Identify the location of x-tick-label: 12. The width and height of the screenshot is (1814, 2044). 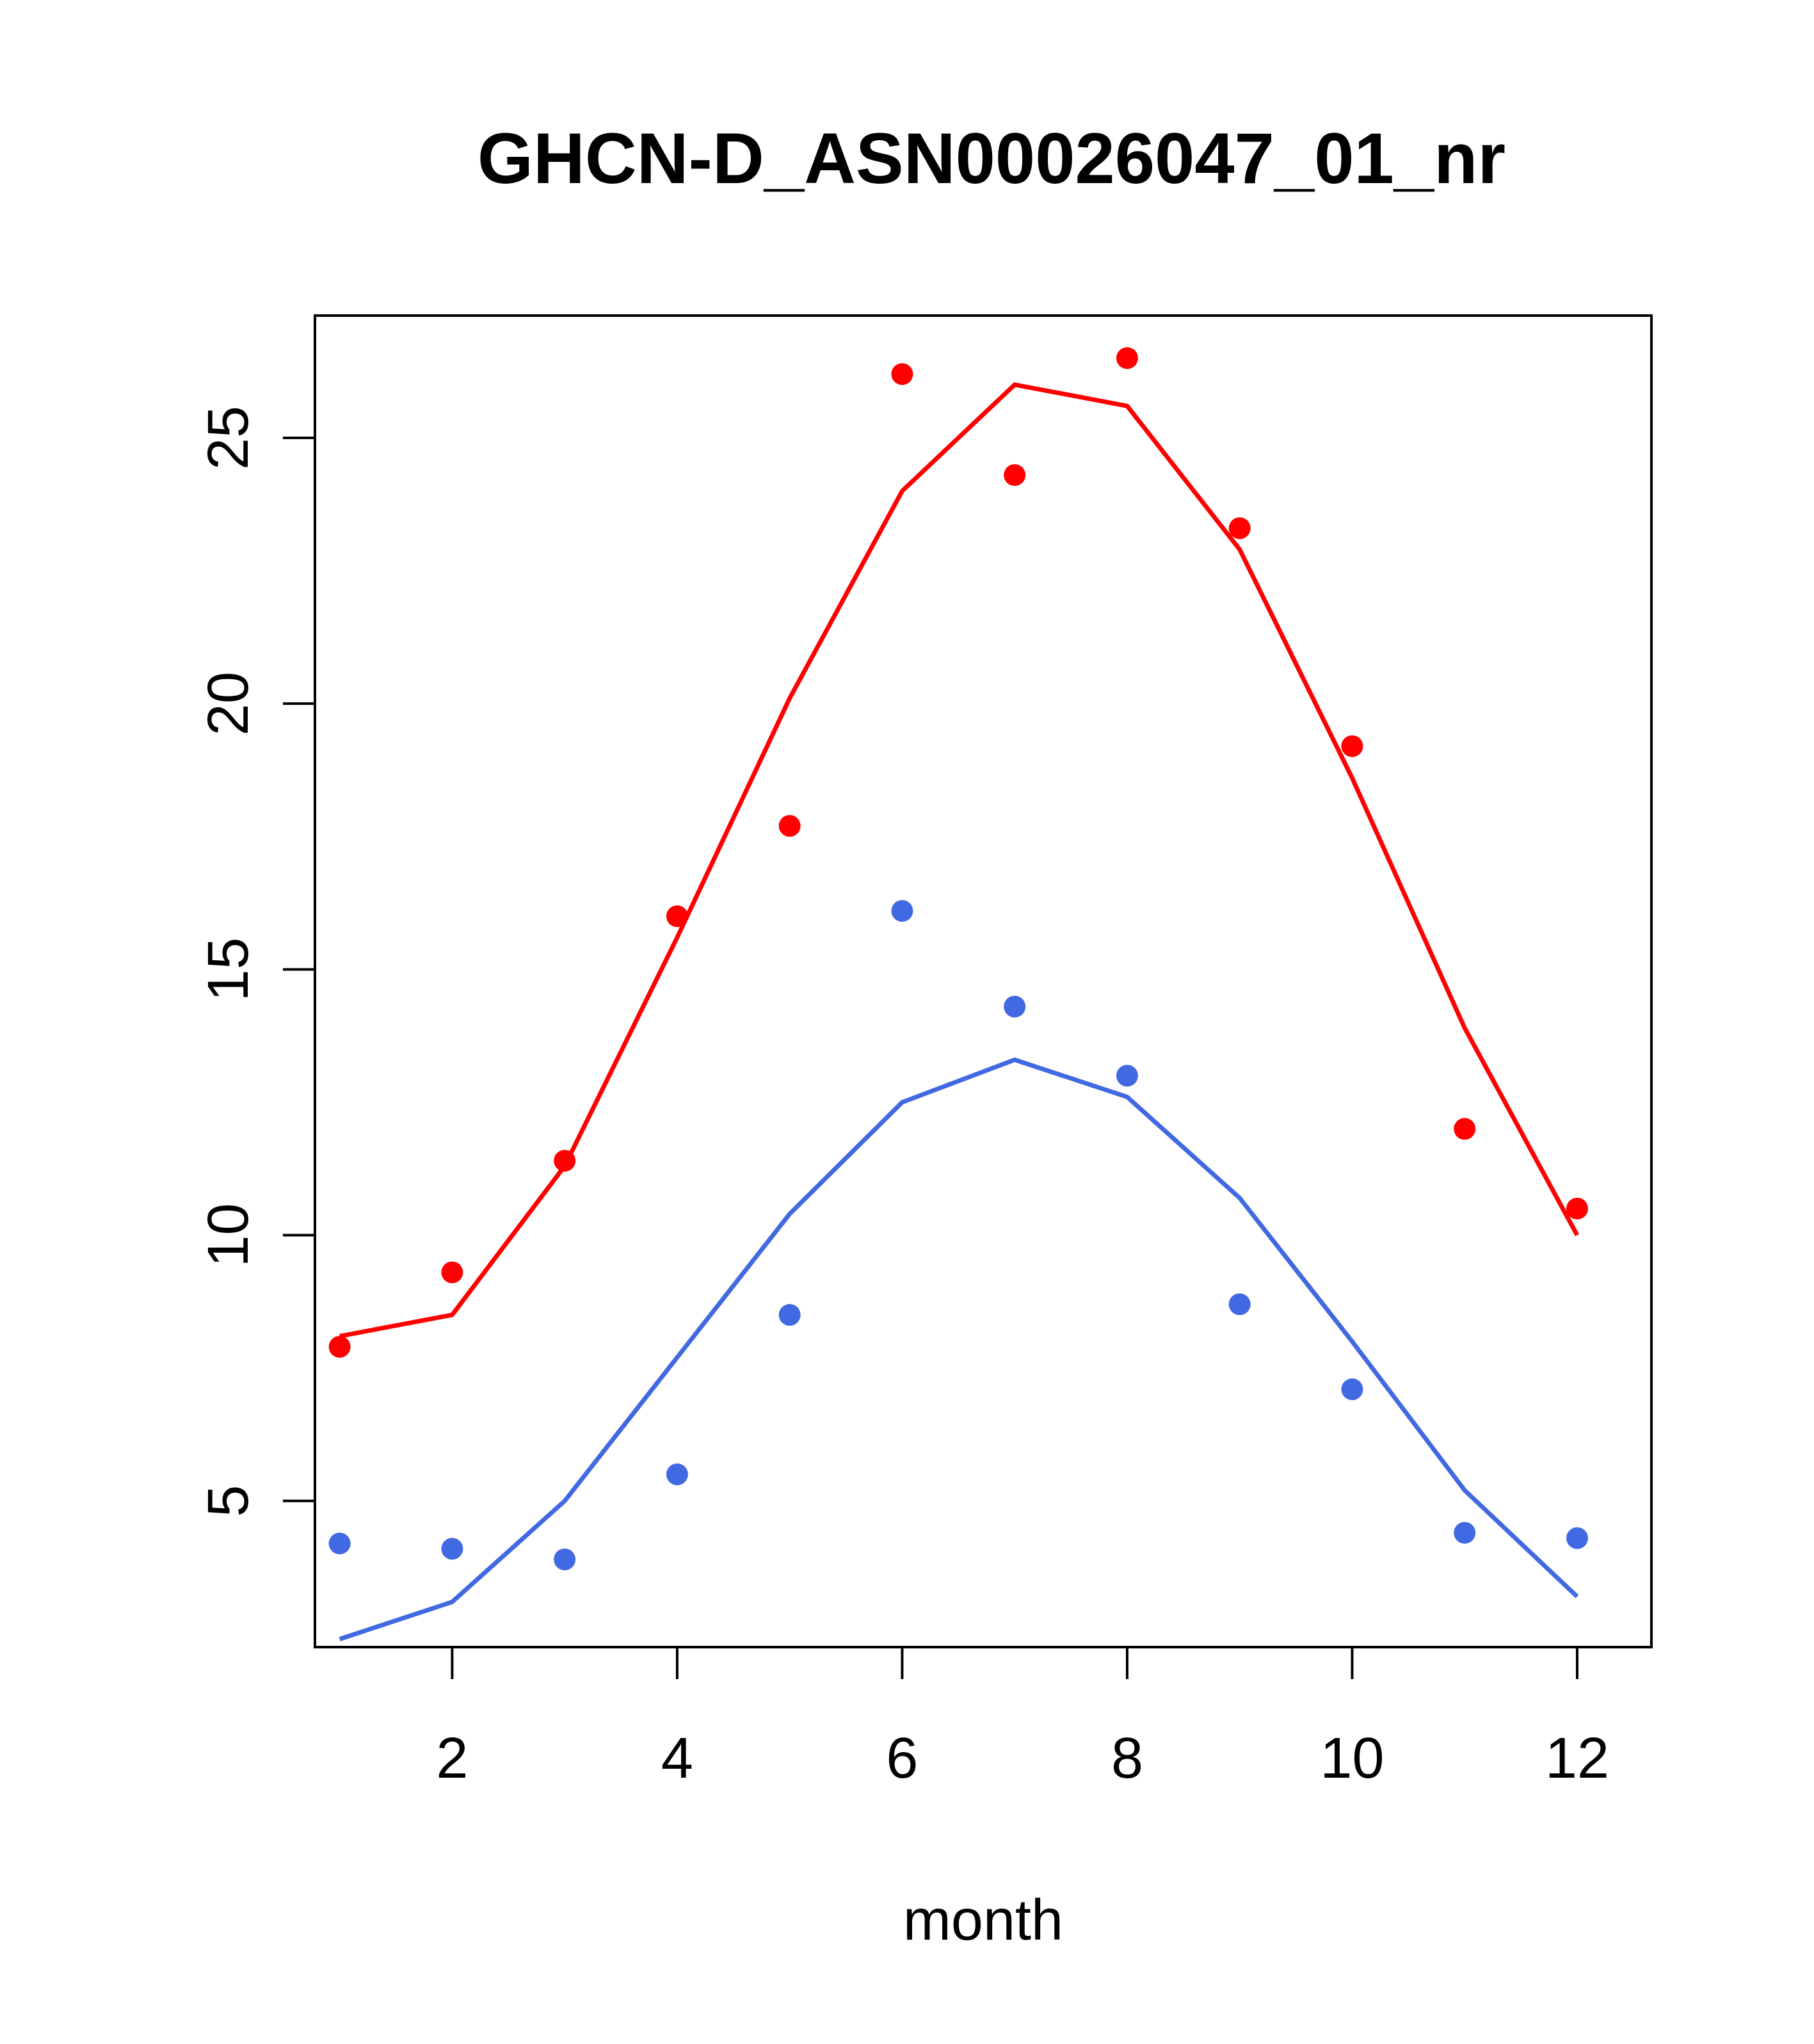
(1577, 1758).